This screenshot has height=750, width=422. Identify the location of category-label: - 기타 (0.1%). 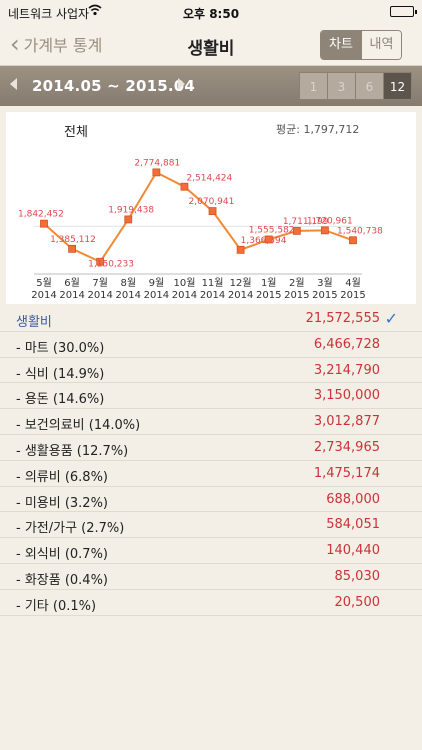
(56, 606).